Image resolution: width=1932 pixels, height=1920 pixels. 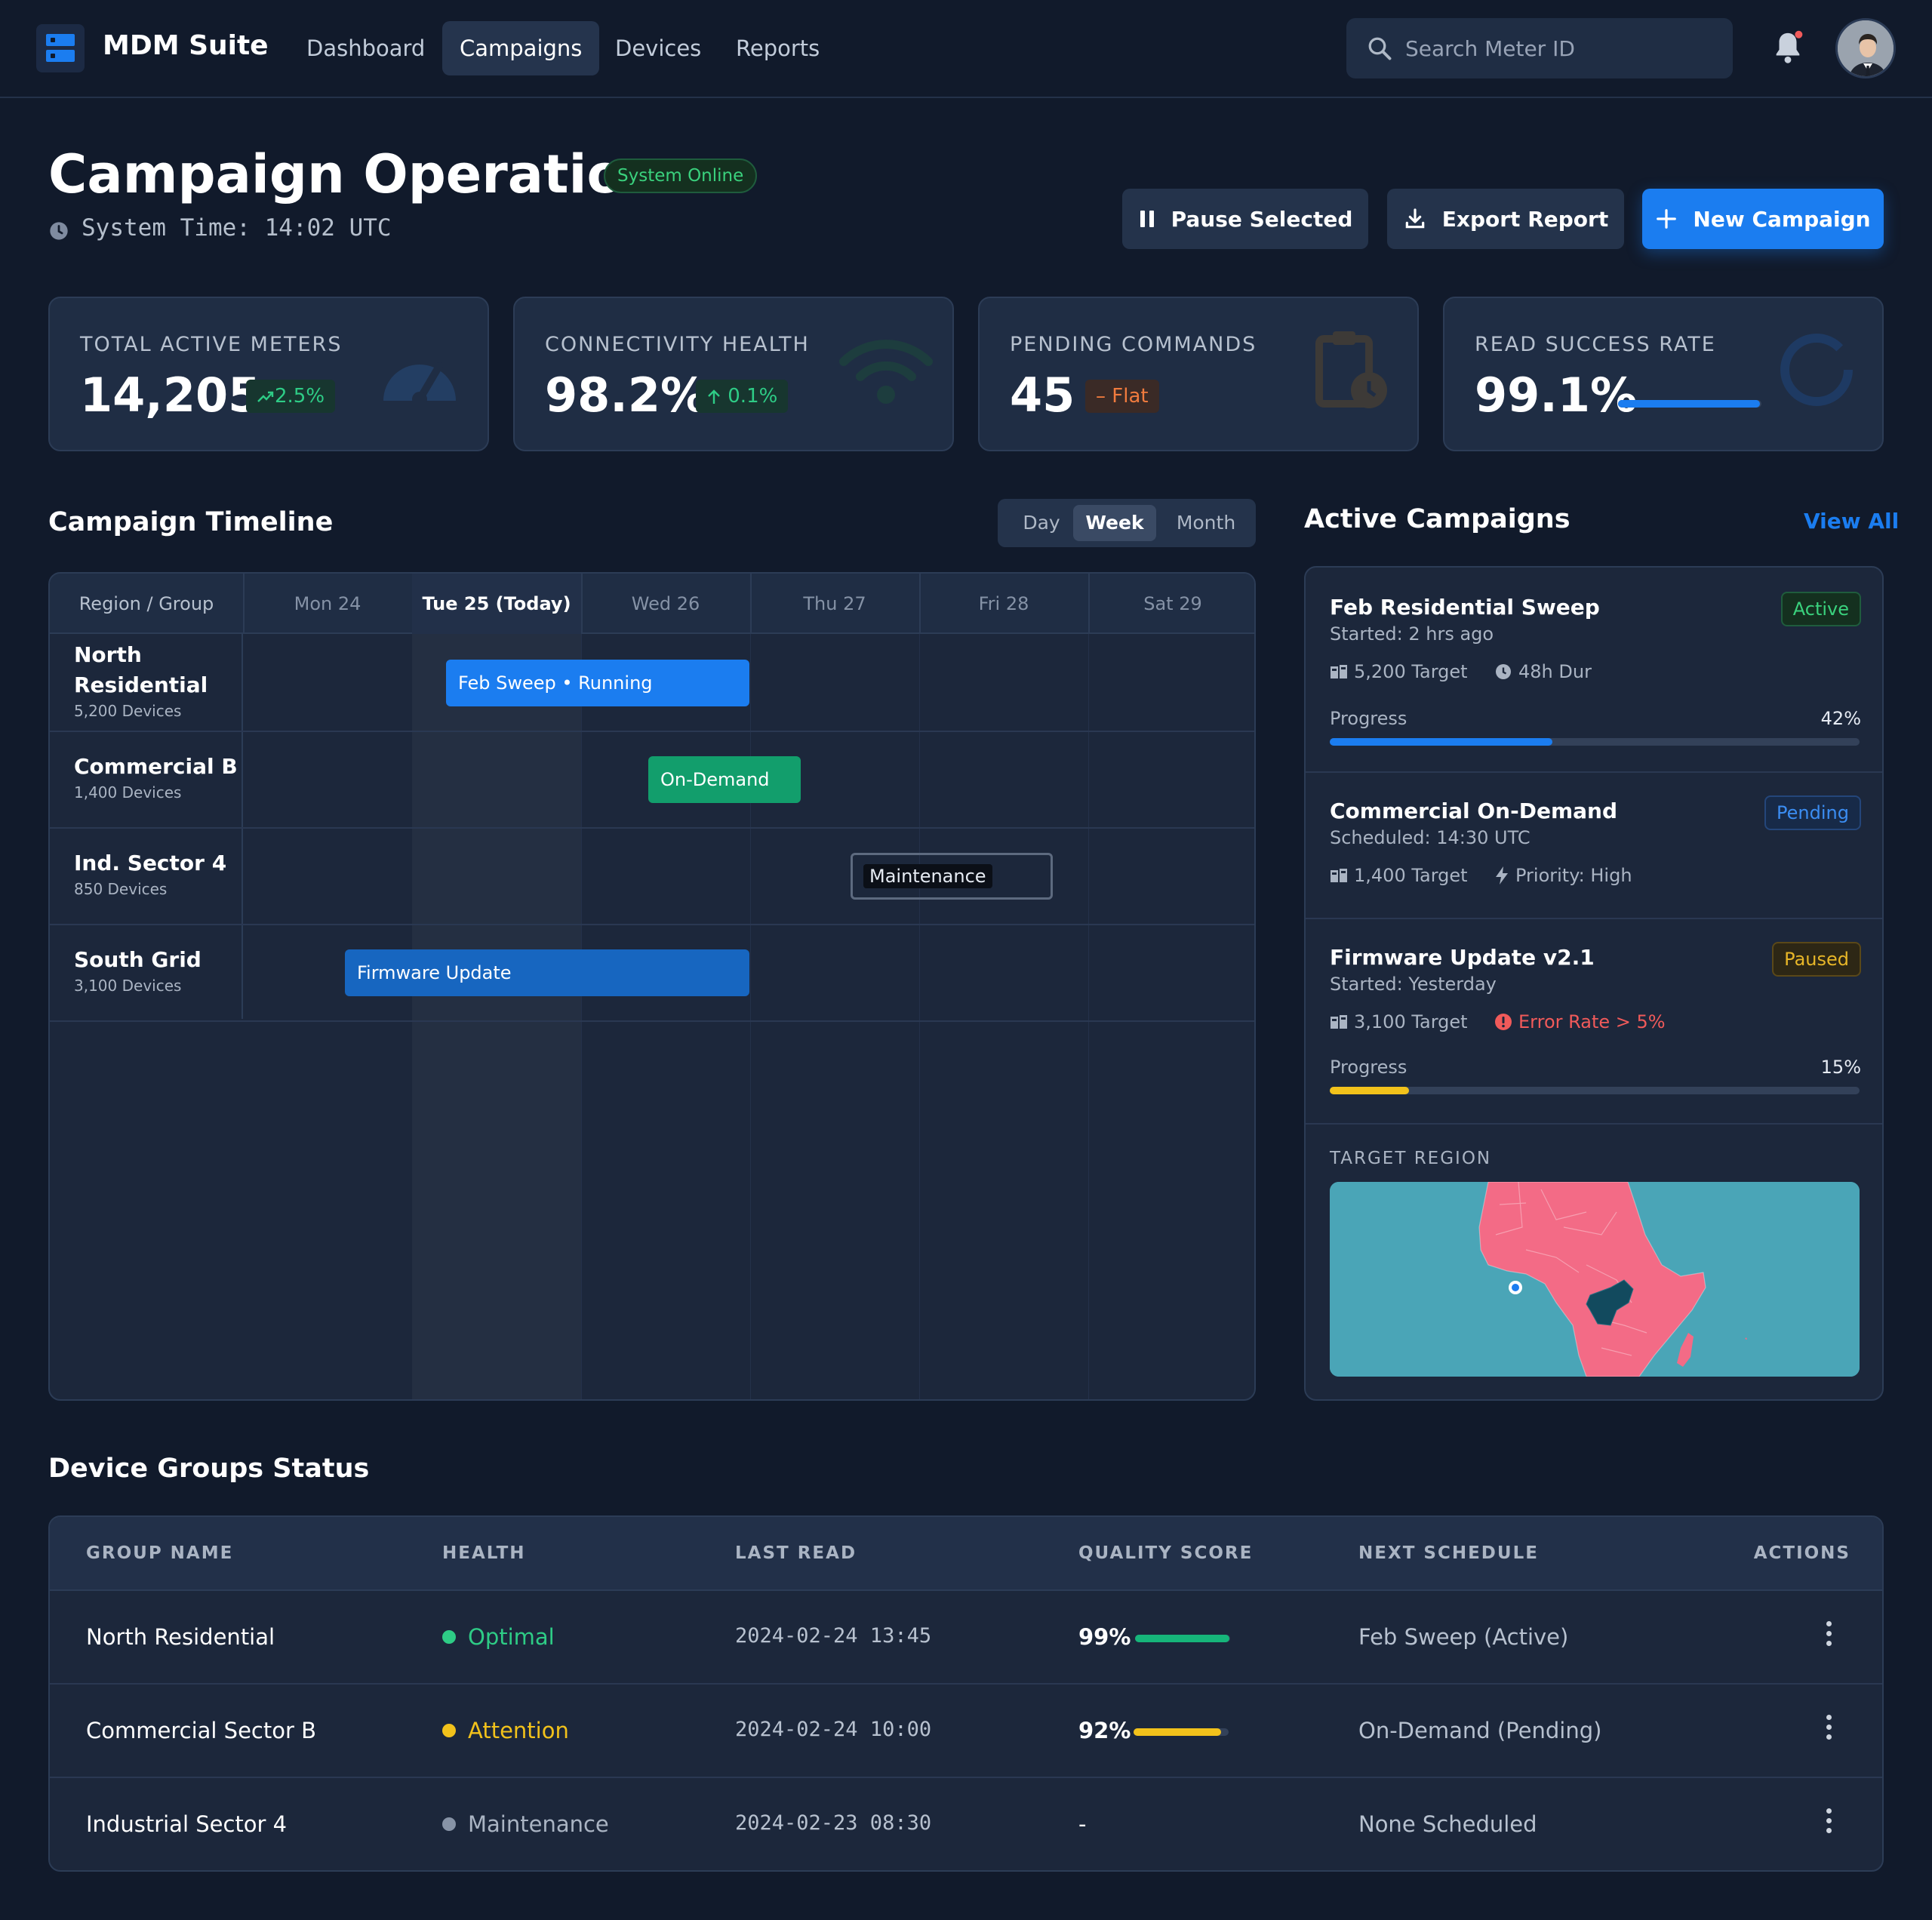 What do you see at coordinates (1560, 48) in the screenshot?
I see `search-input` at bounding box center [1560, 48].